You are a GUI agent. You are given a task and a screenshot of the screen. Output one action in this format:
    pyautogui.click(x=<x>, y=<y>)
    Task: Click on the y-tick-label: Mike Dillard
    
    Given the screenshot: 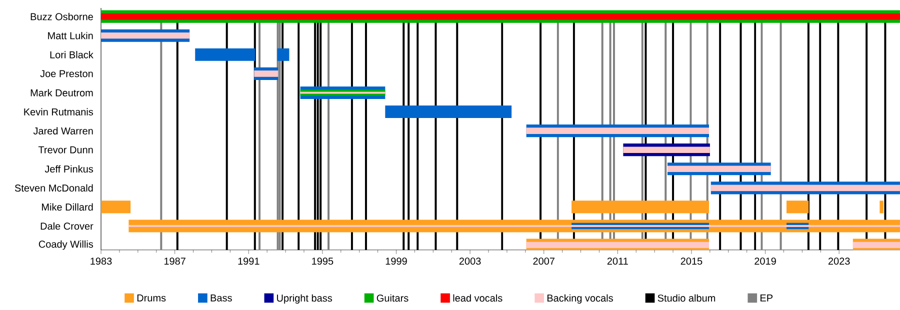 What is the action you would take?
    pyautogui.click(x=67, y=207)
    